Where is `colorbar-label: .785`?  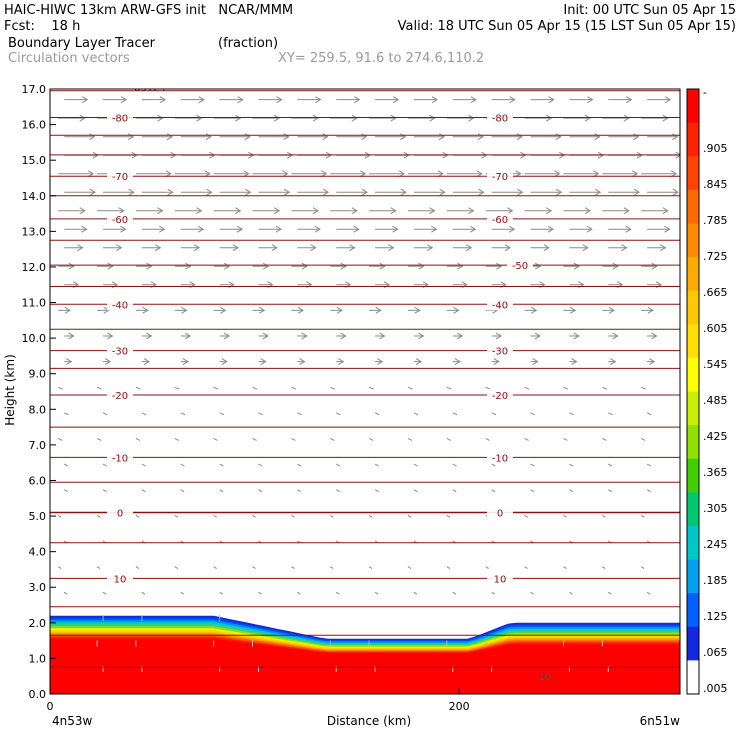
colorbar-label: .785 is located at coordinates (715, 220).